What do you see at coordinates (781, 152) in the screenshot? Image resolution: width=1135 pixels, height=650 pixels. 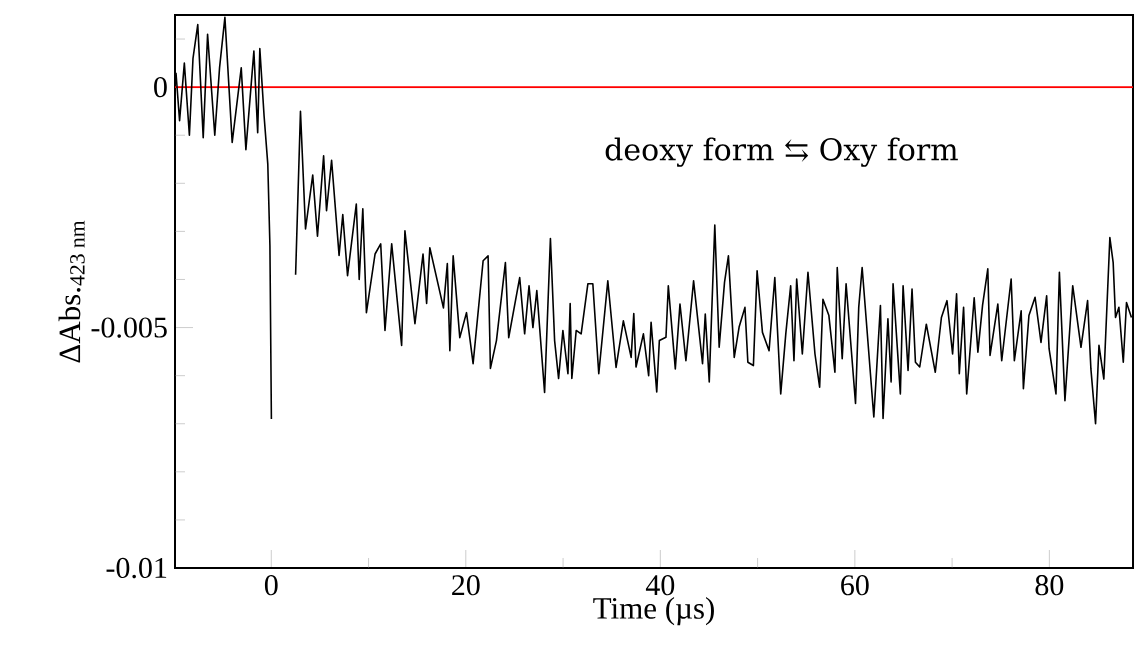 I see `annotation: deoxy form ⇆ Oxy form` at bounding box center [781, 152].